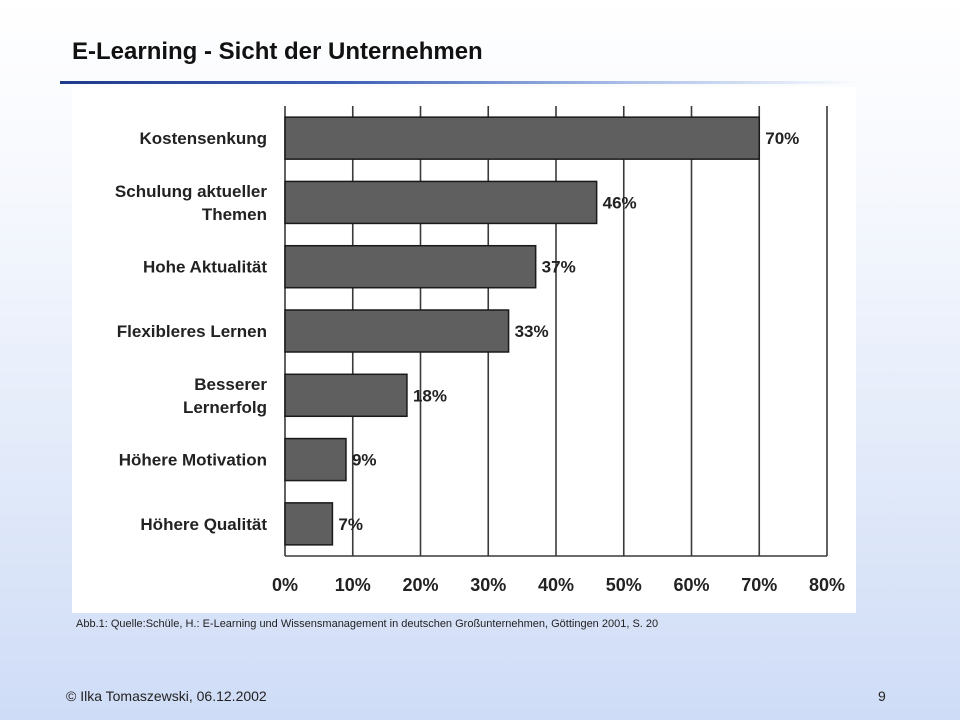  I want to click on x-tick-label-6: 60%, so click(691, 585).